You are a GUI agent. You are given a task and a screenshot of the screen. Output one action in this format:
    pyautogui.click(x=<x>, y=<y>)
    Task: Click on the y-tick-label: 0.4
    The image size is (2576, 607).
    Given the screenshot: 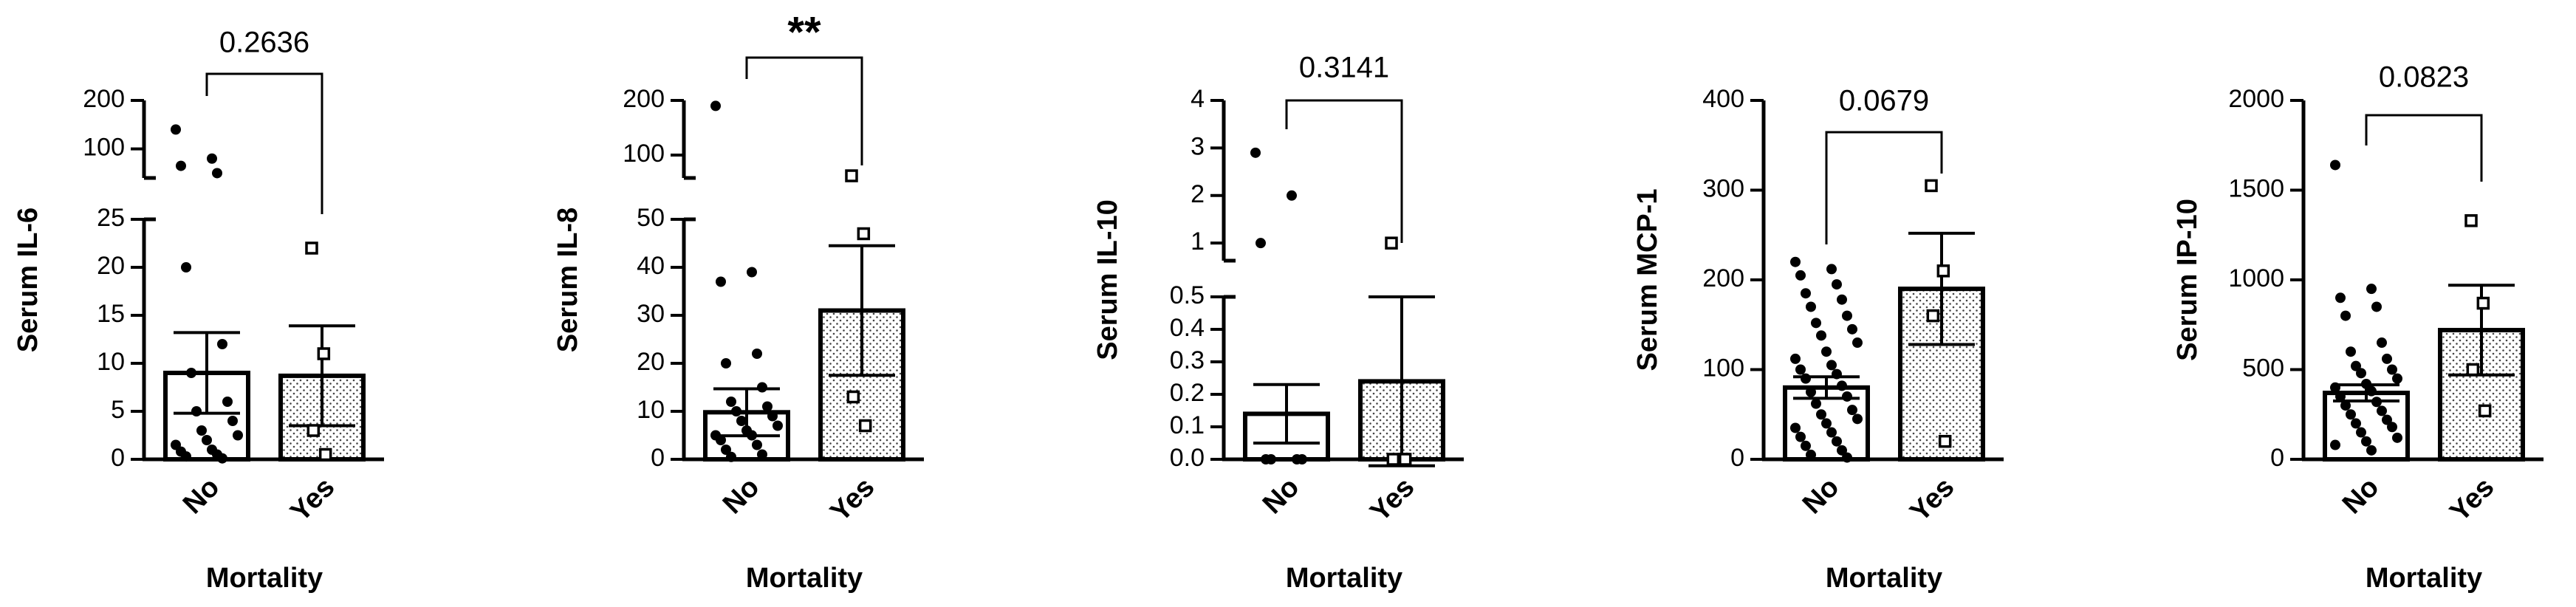 What is the action you would take?
    pyautogui.click(x=1187, y=328)
    